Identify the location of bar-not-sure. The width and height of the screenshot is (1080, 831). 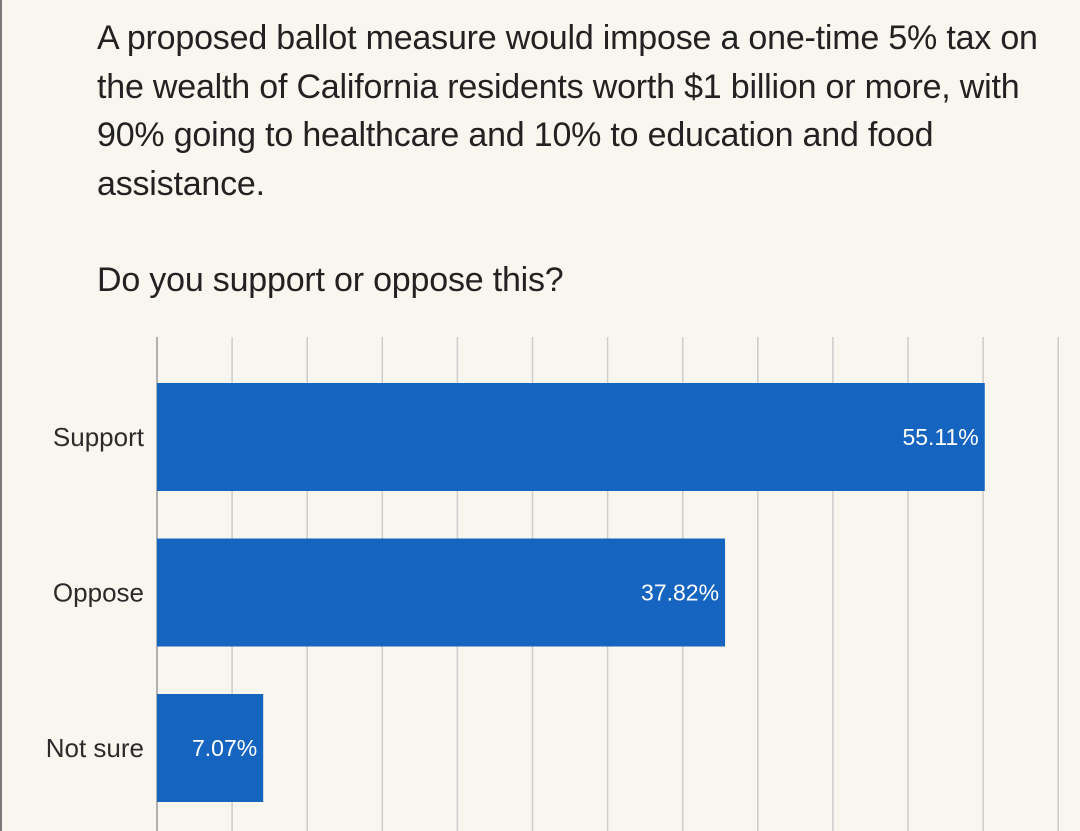
(210, 748).